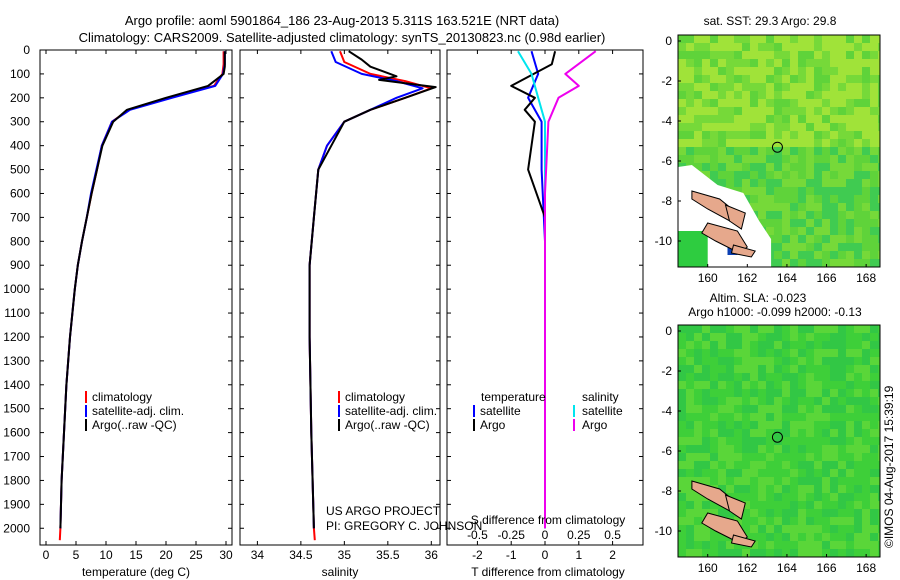  I want to click on s-diff-tick-label: -0.5, so click(477, 535).